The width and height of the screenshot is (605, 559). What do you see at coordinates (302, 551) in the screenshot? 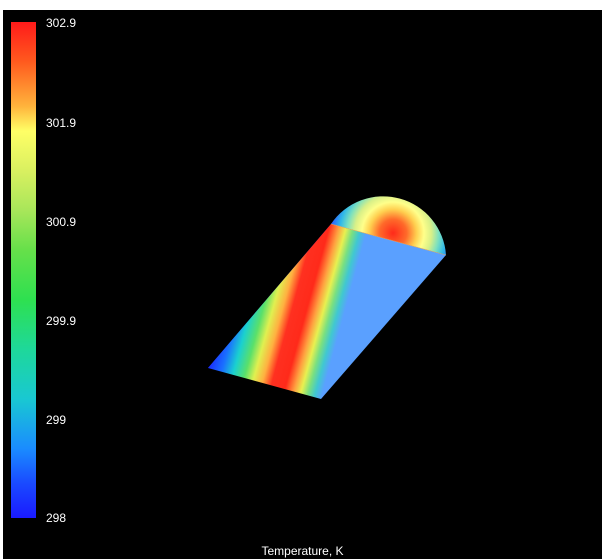
I see `colorbar-caption: Temperature, K` at bounding box center [302, 551].